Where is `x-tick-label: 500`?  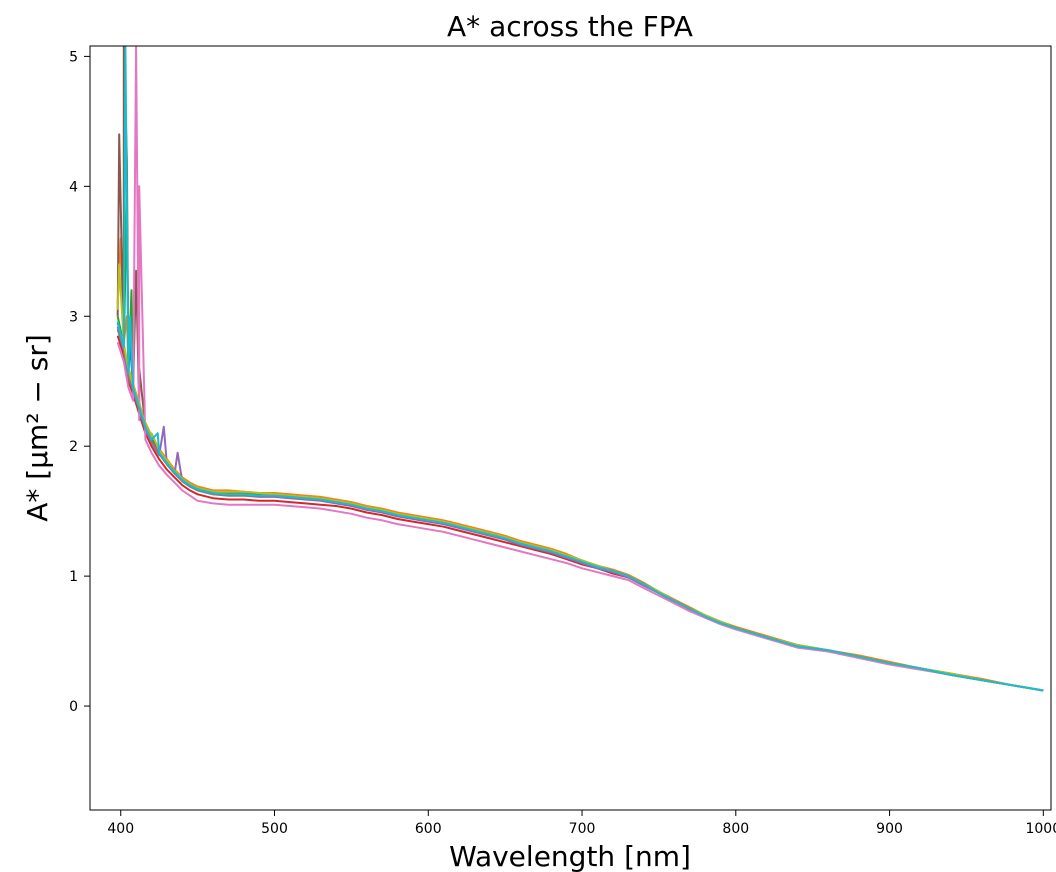
x-tick-label: 500 is located at coordinates (274, 829).